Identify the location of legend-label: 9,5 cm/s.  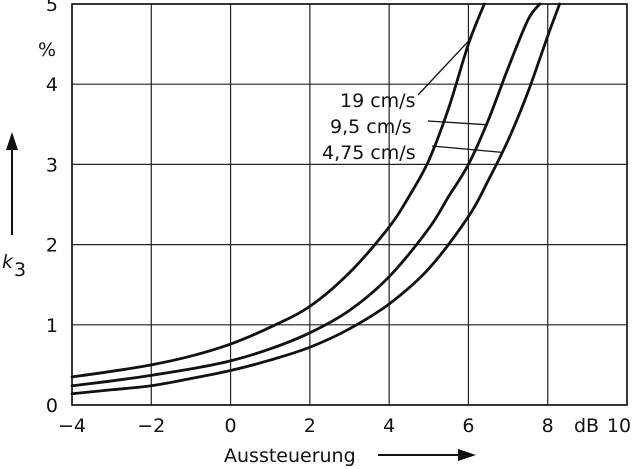
(371, 127).